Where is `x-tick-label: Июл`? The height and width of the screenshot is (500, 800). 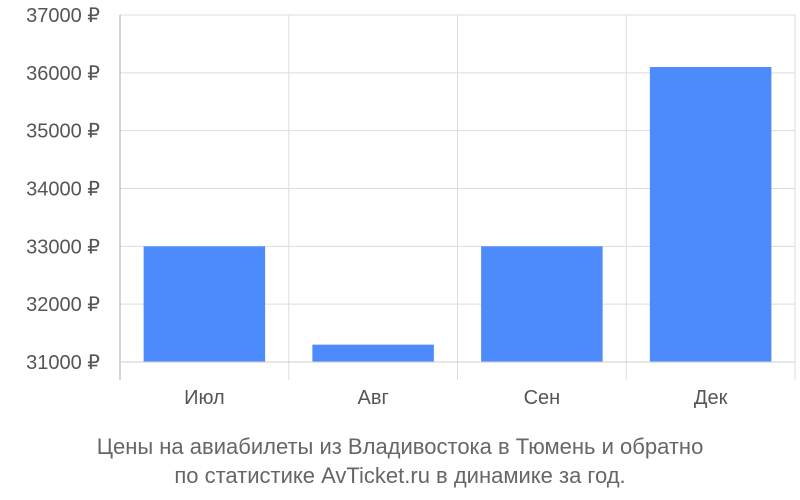
x-tick-label: Июл is located at coordinates (204, 398).